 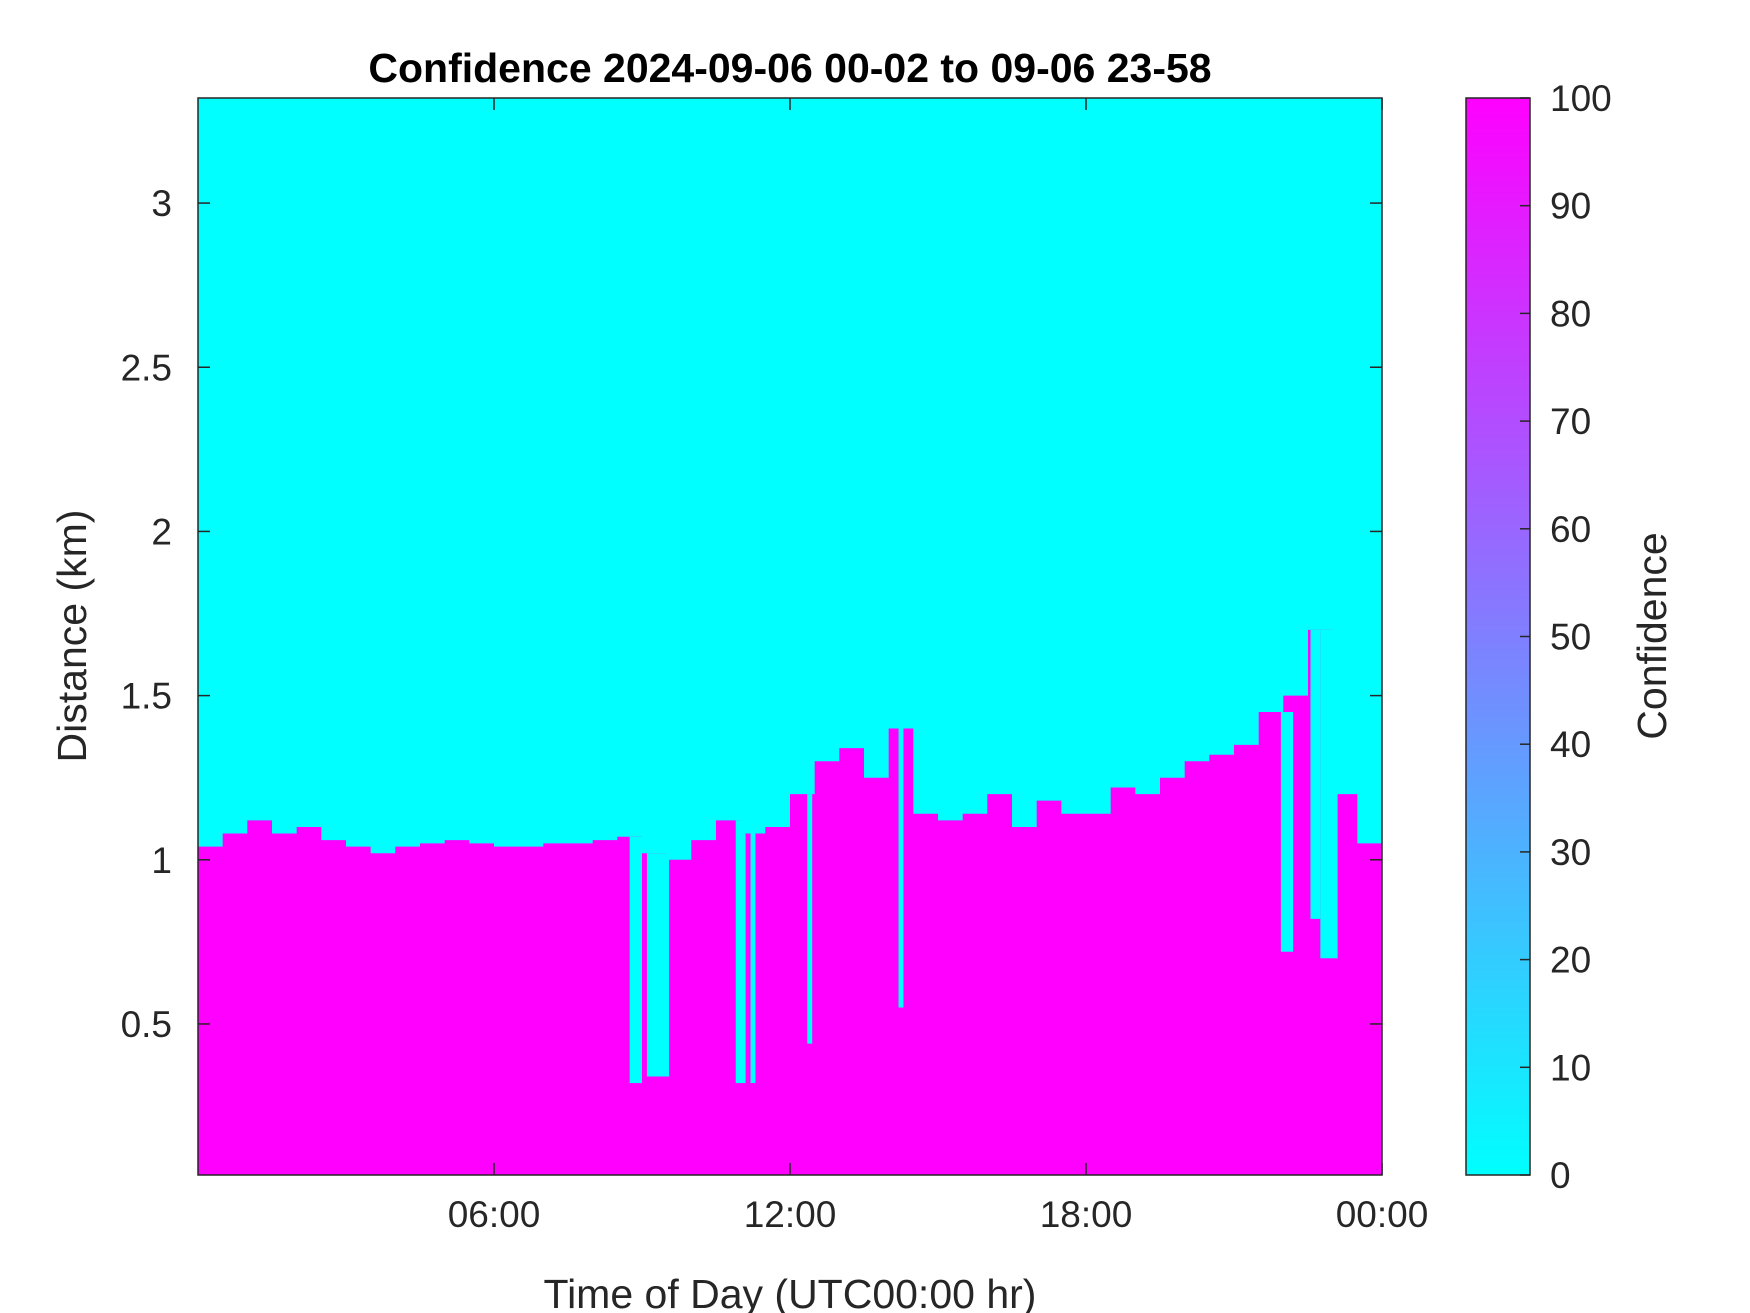 I want to click on colorbar-tick-label: 20, so click(x=1570, y=960).